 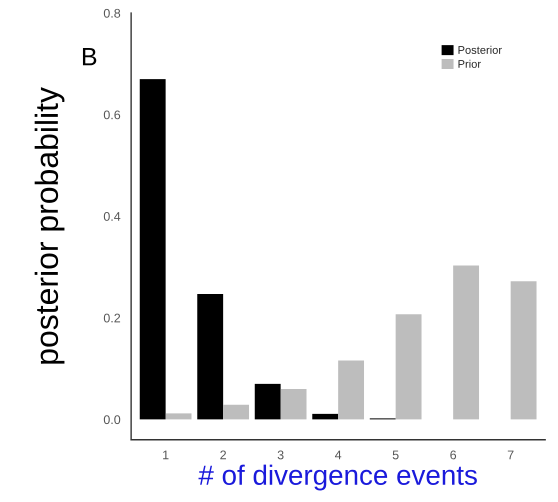 What do you see at coordinates (469, 64) in the screenshot?
I see `legend-label: Prior` at bounding box center [469, 64].